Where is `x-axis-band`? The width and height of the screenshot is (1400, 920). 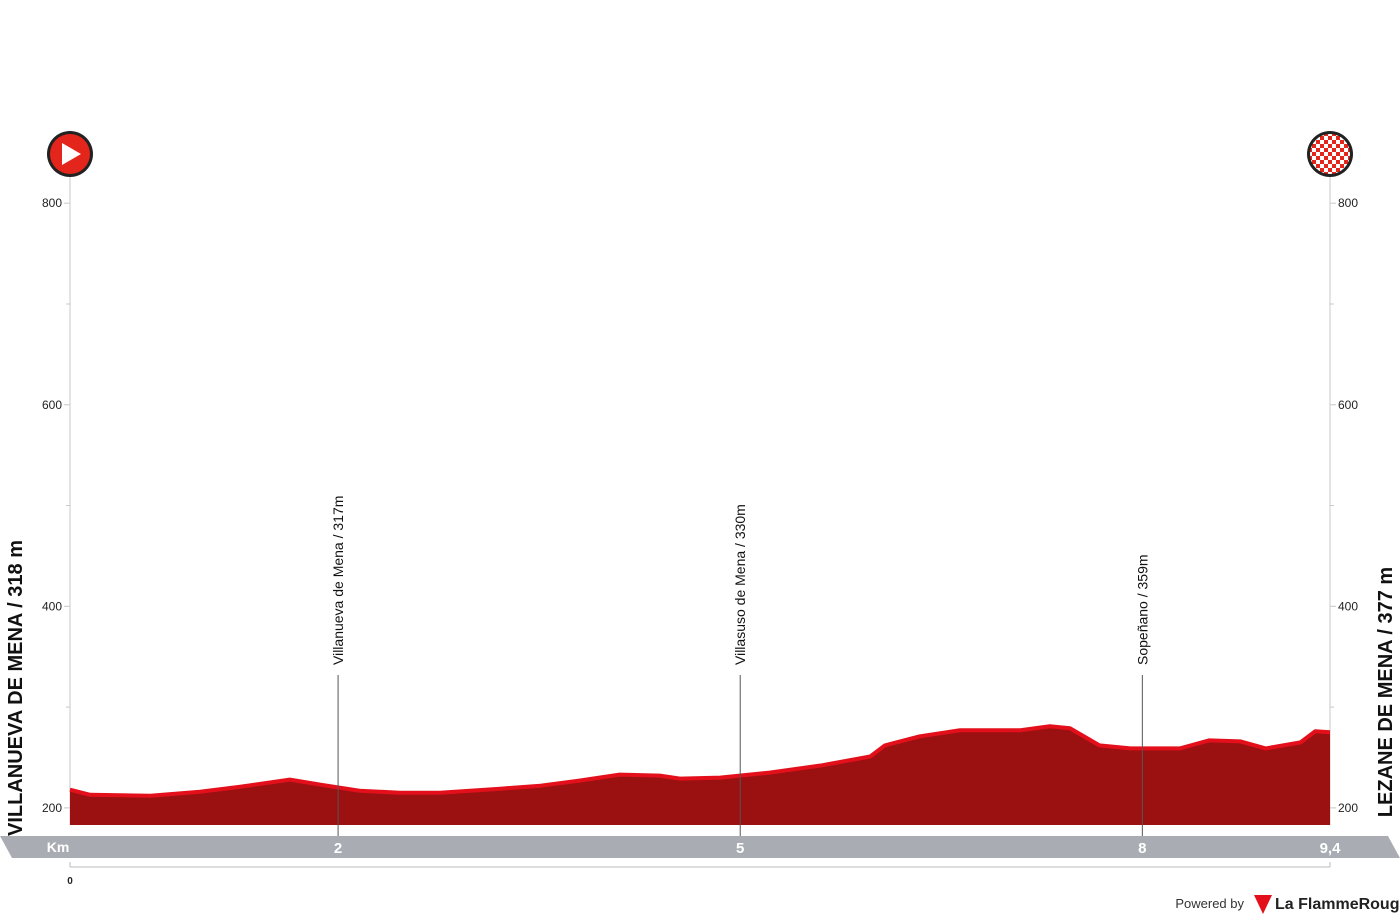
x-axis-band is located at coordinates (700, 847).